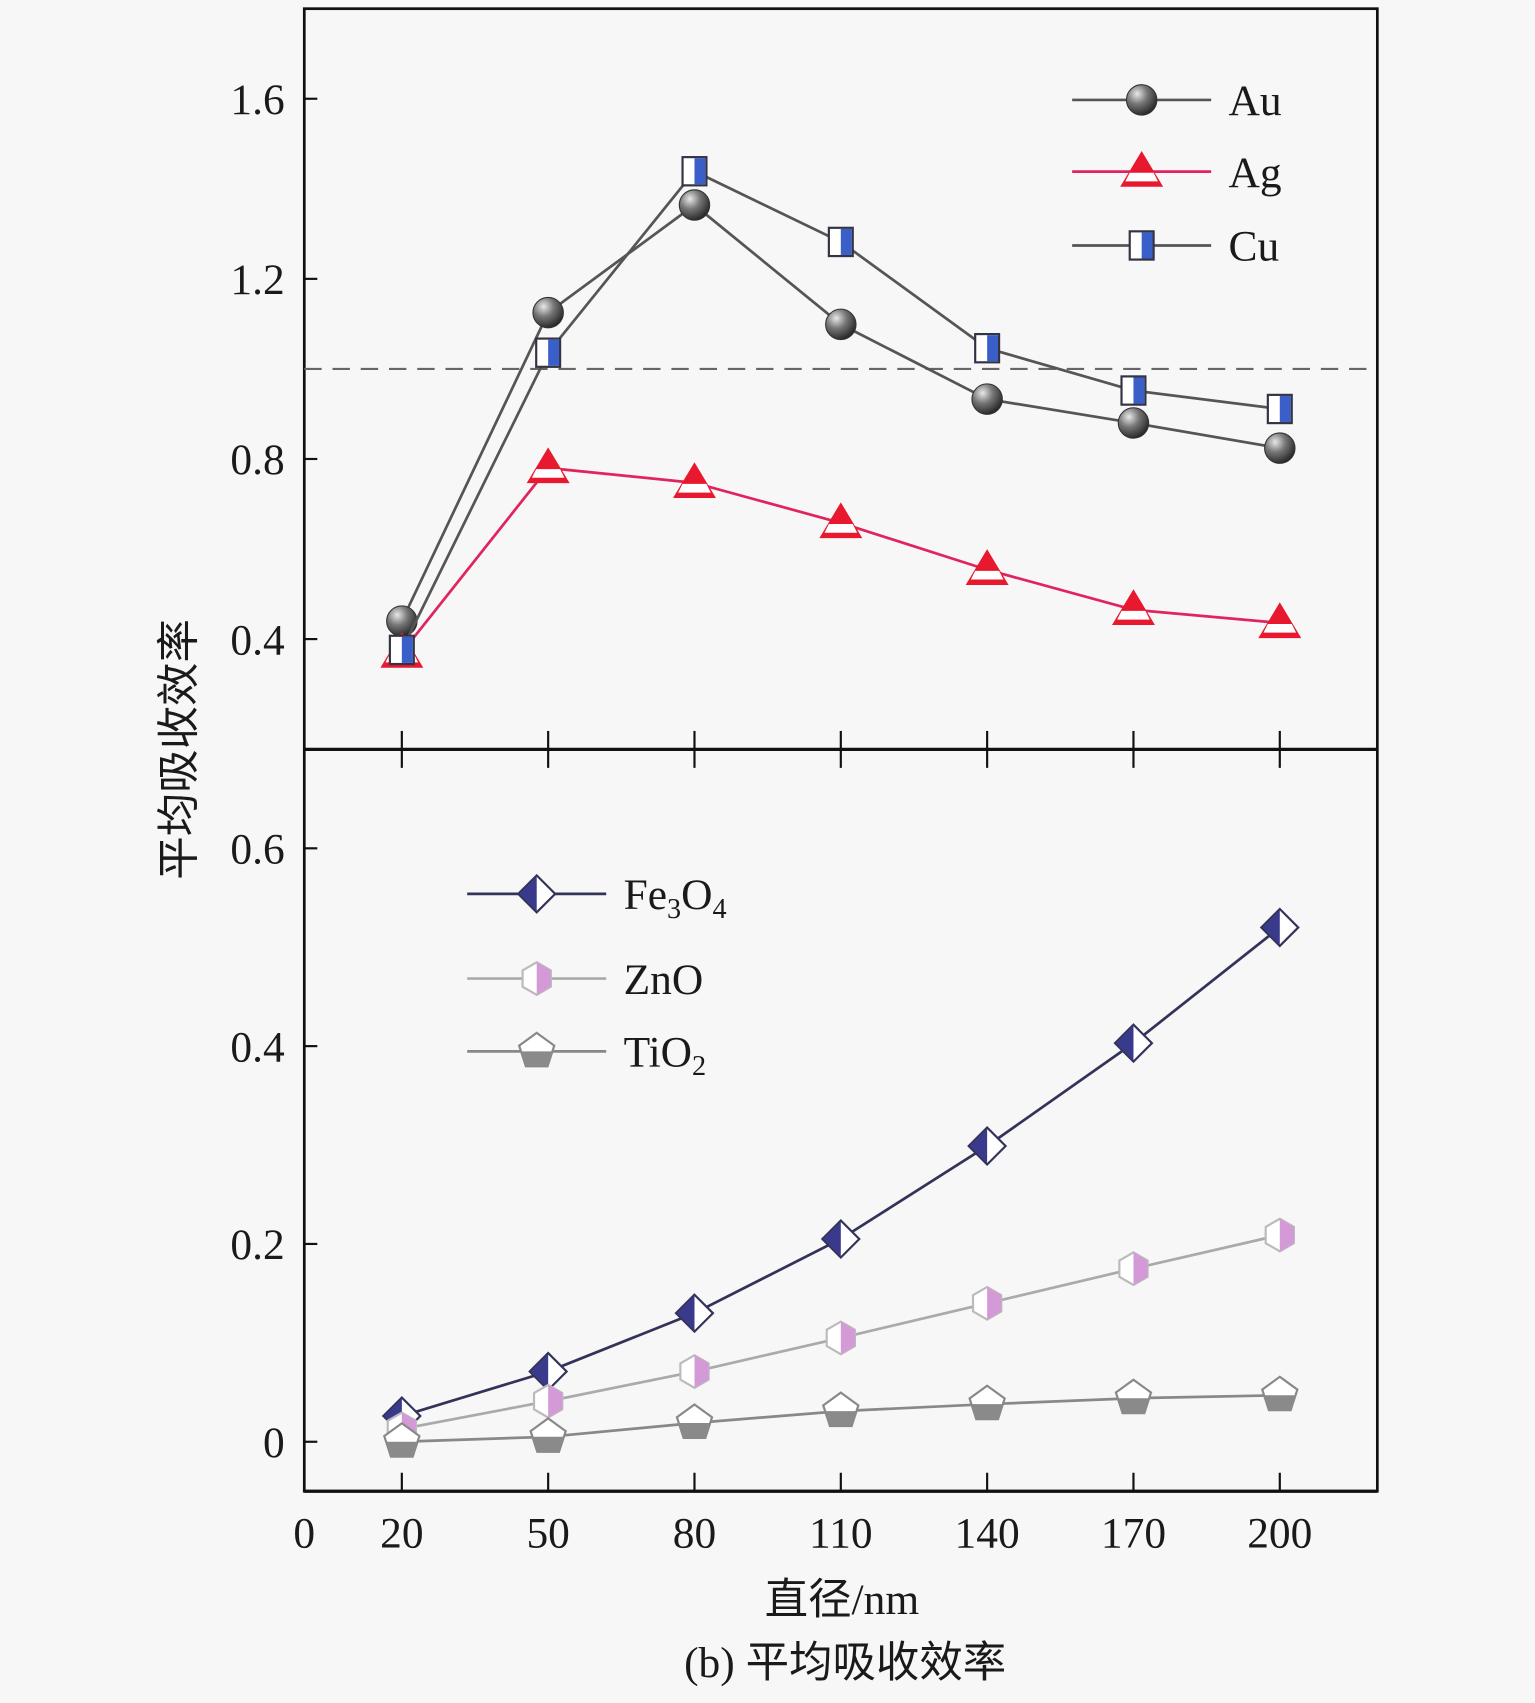 This screenshot has width=1535, height=1703. Describe the element at coordinates (720, 909) in the screenshot. I see `legend-label-part: 4` at that location.